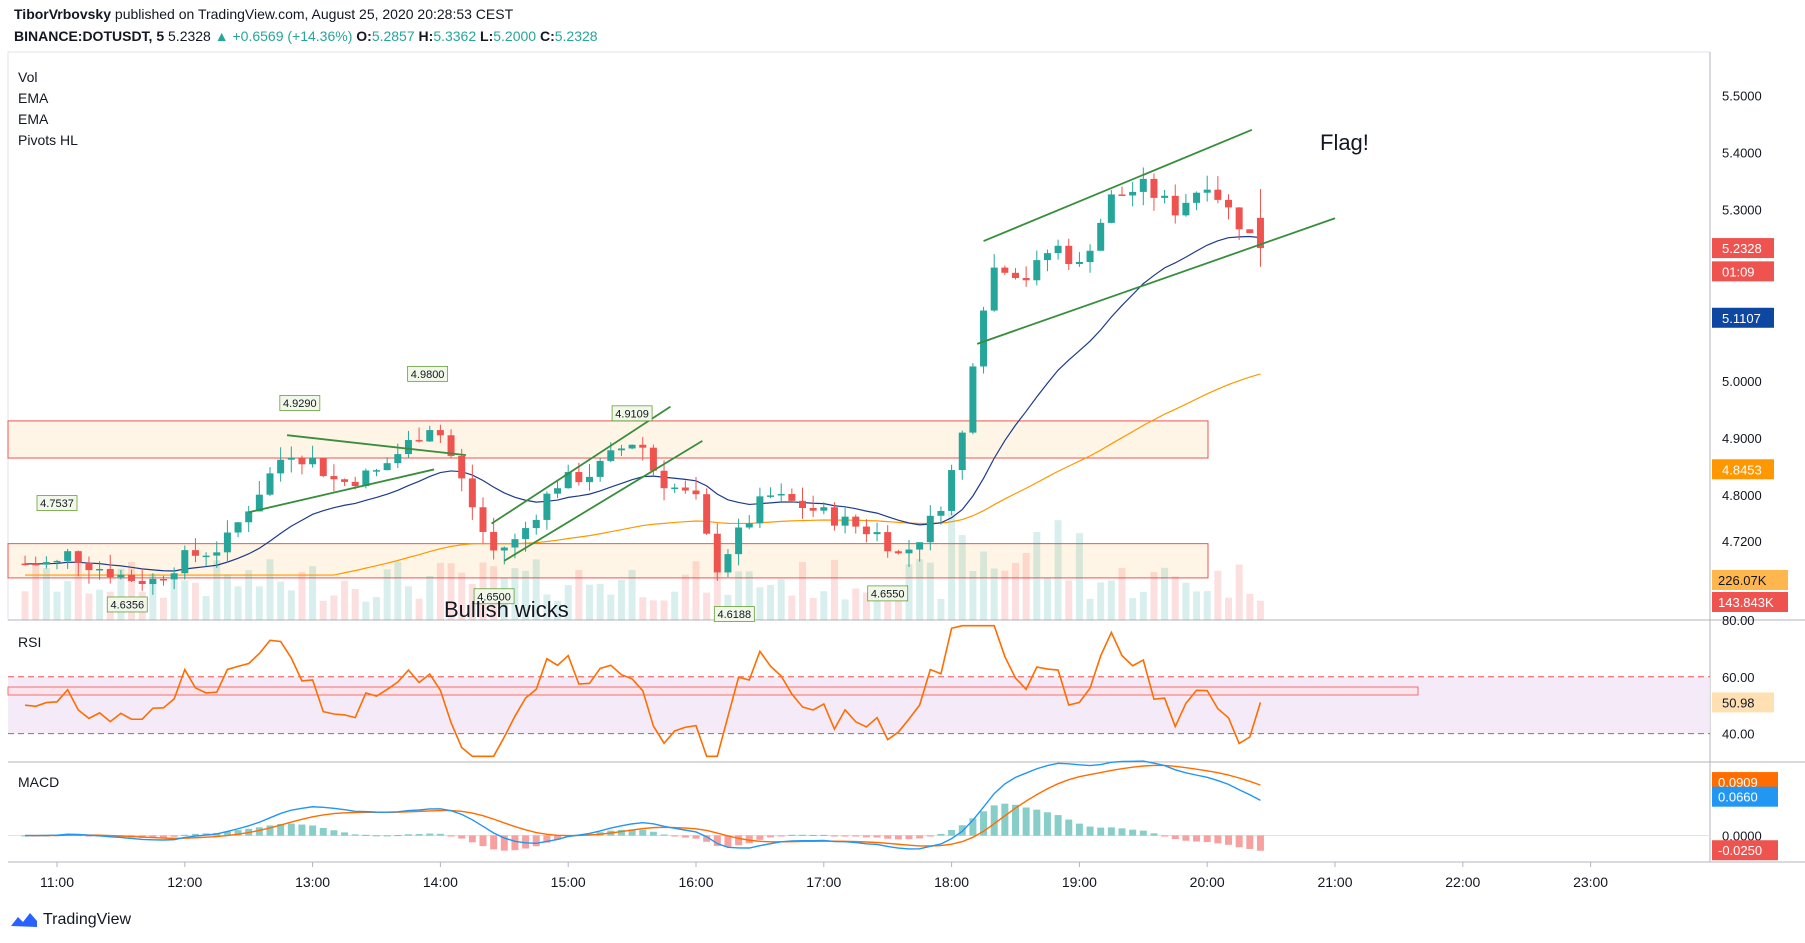 This screenshot has width=1805, height=943. Describe the element at coordinates (428, 373) in the screenshot. I see `pivot-label: 4.9800` at that location.